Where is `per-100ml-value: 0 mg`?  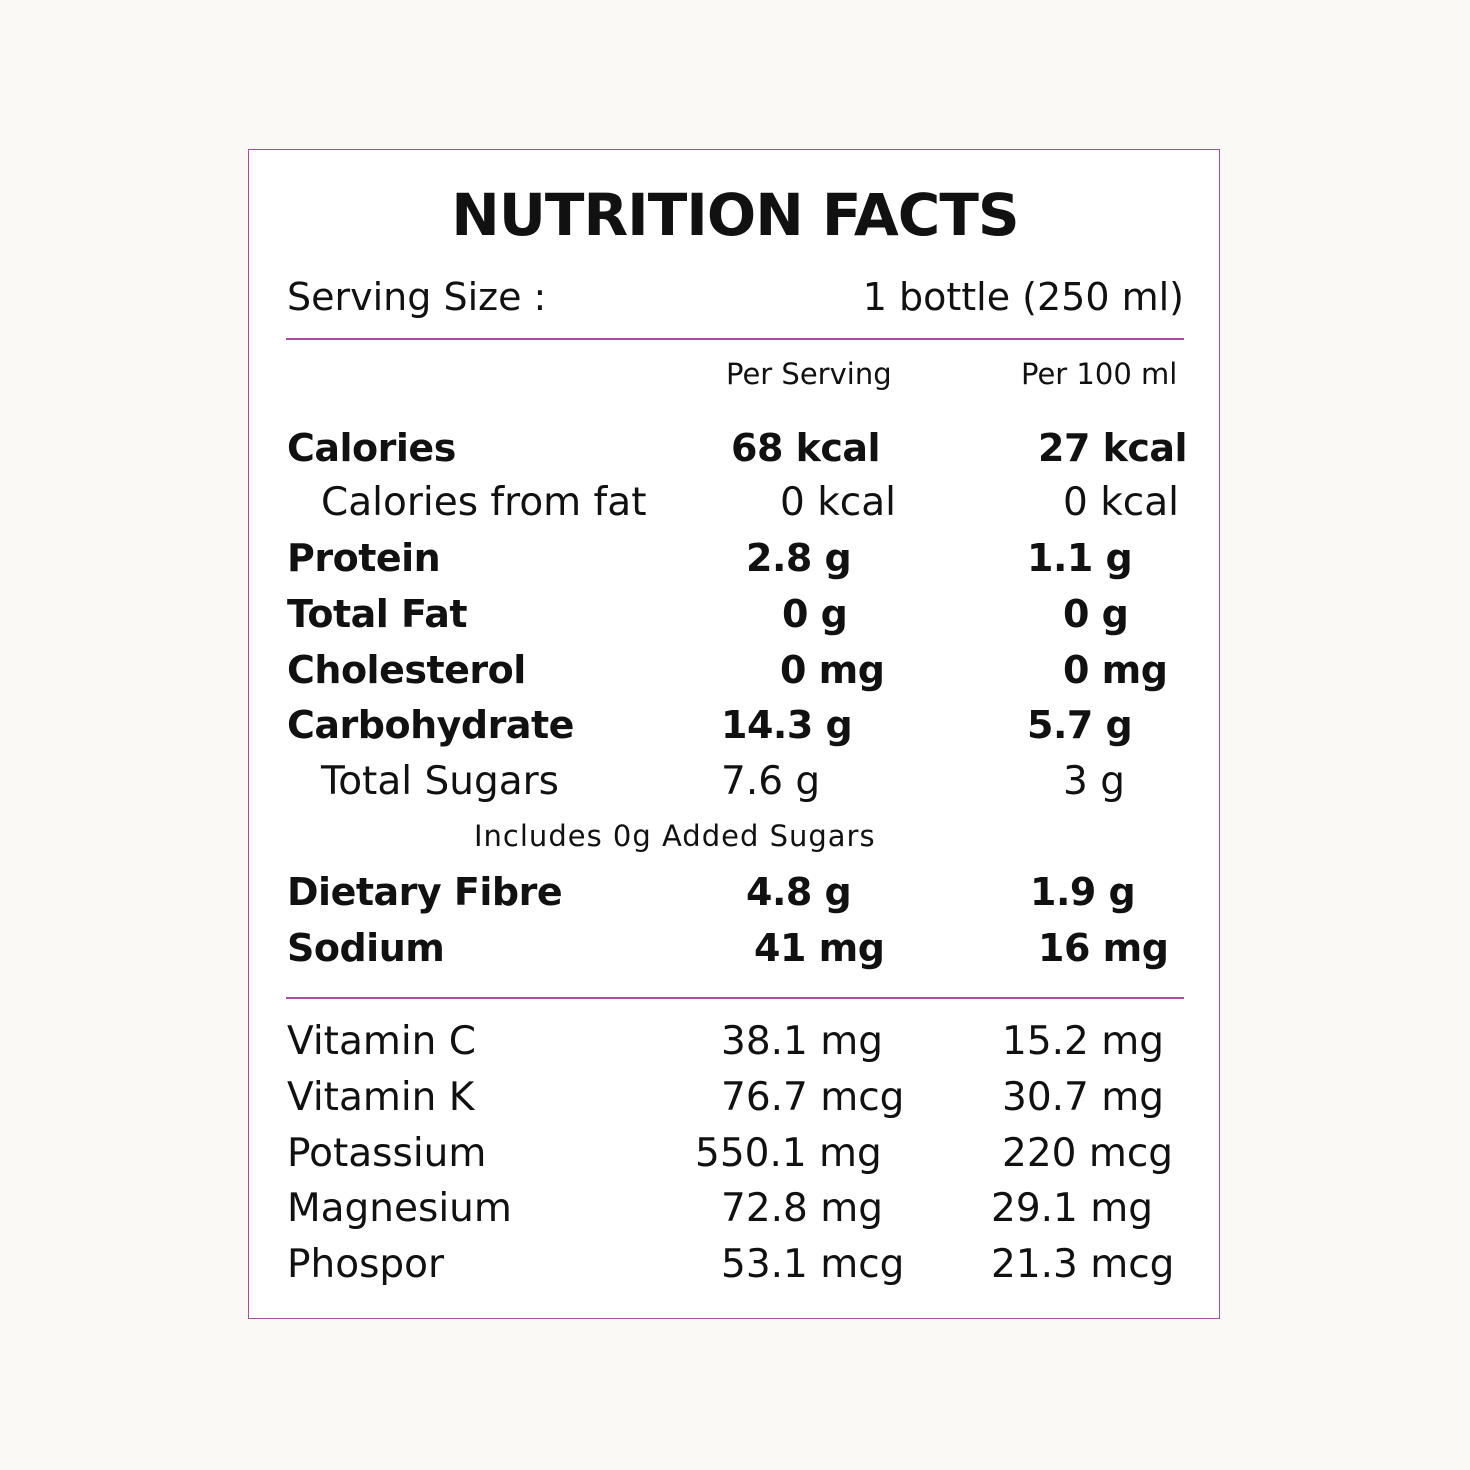
per-100ml-value: 0 mg is located at coordinates (1115, 670).